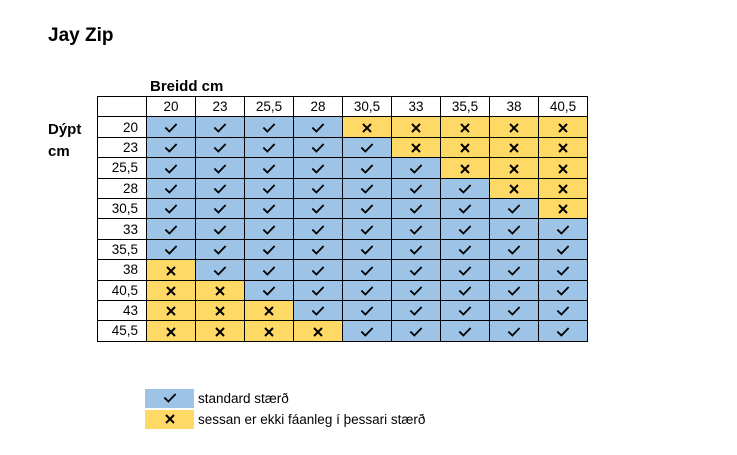 This screenshot has width=737, height=455. I want to click on column-header: 33, so click(416, 106).